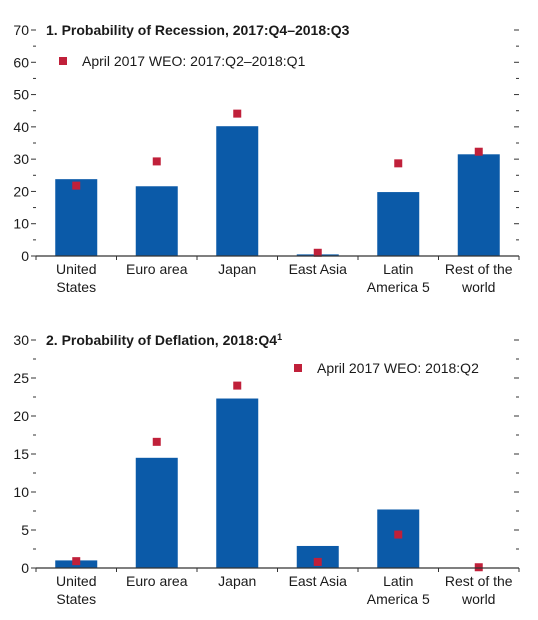 The width and height of the screenshot is (538, 620). I want to click on chart-title: 2. Probability of Deflation, 2018:Q41, so click(164, 340).